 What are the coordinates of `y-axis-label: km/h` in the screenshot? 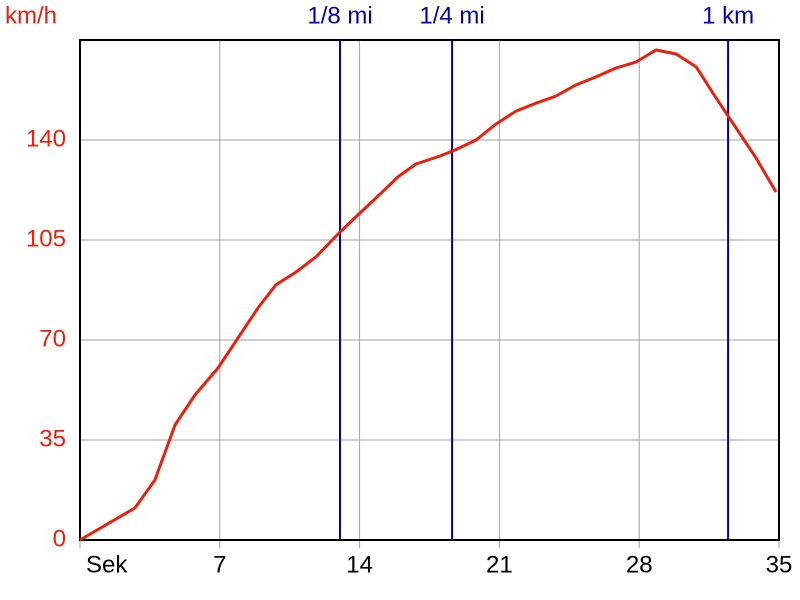 It's located at (31, 15).